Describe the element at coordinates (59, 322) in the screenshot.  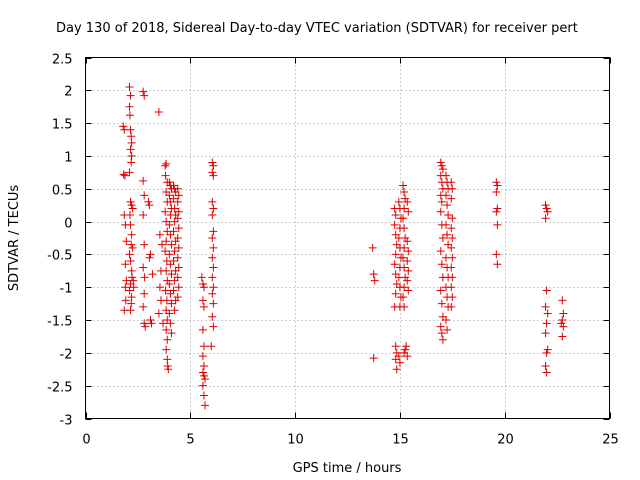
I see `y-tick-label: -1.5` at that location.